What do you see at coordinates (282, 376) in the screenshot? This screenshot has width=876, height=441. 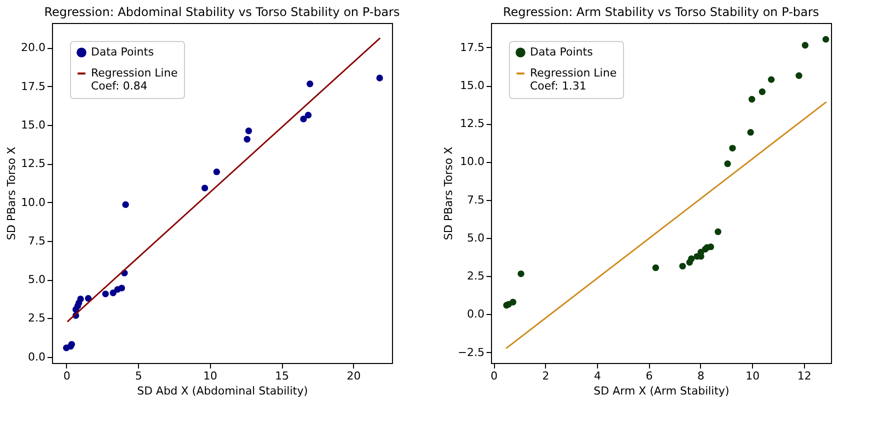 I see `x-tick-label: 15` at bounding box center [282, 376].